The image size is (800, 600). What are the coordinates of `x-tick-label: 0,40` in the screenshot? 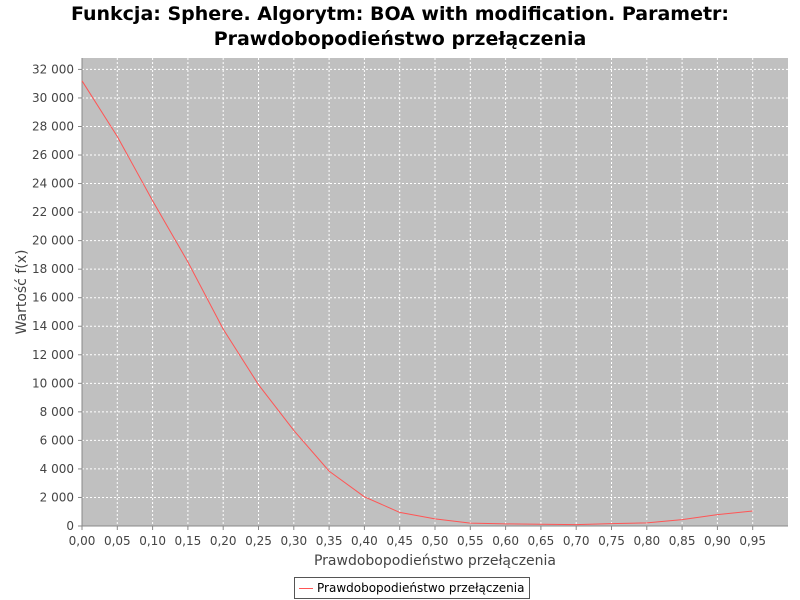 It's located at (364, 541).